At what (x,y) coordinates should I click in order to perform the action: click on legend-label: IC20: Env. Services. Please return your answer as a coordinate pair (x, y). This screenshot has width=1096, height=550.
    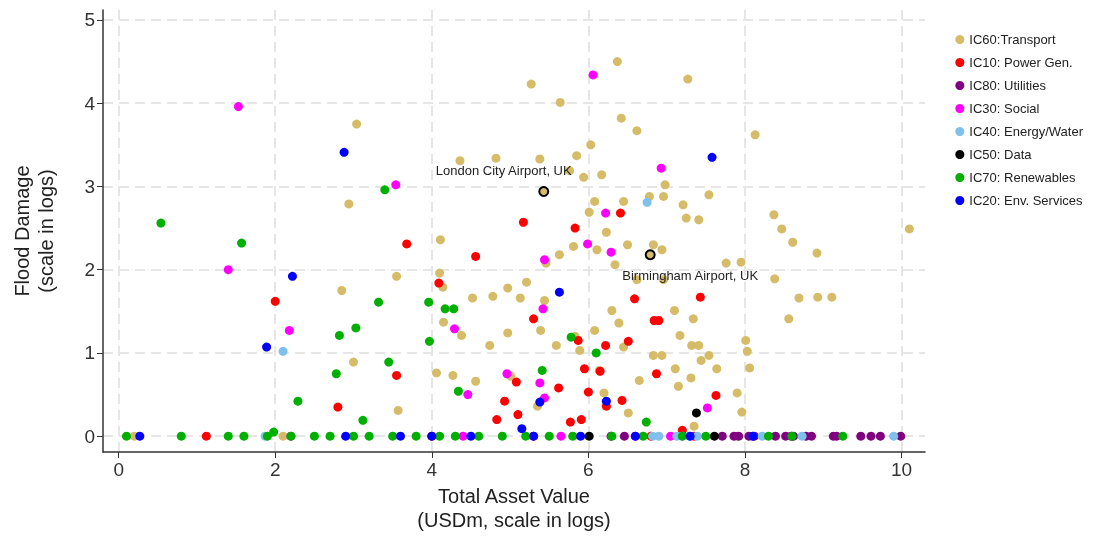
    Looking at the image, I should click on (1026, 200).